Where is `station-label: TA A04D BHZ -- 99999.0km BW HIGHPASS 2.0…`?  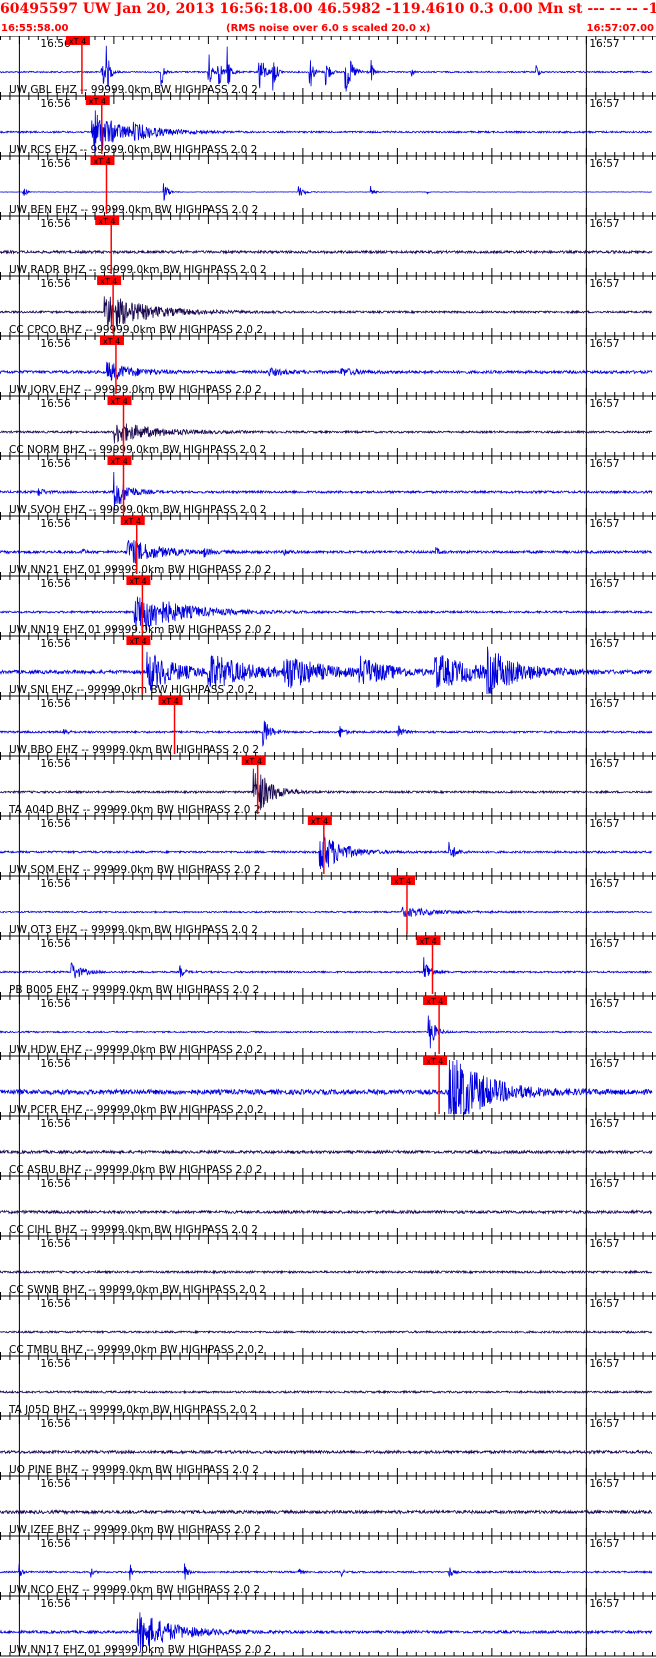 station-label: TA A04D BHZ -- 99999.0km BW HIGHPASS 2.0… is located at coordinates (134, 810).